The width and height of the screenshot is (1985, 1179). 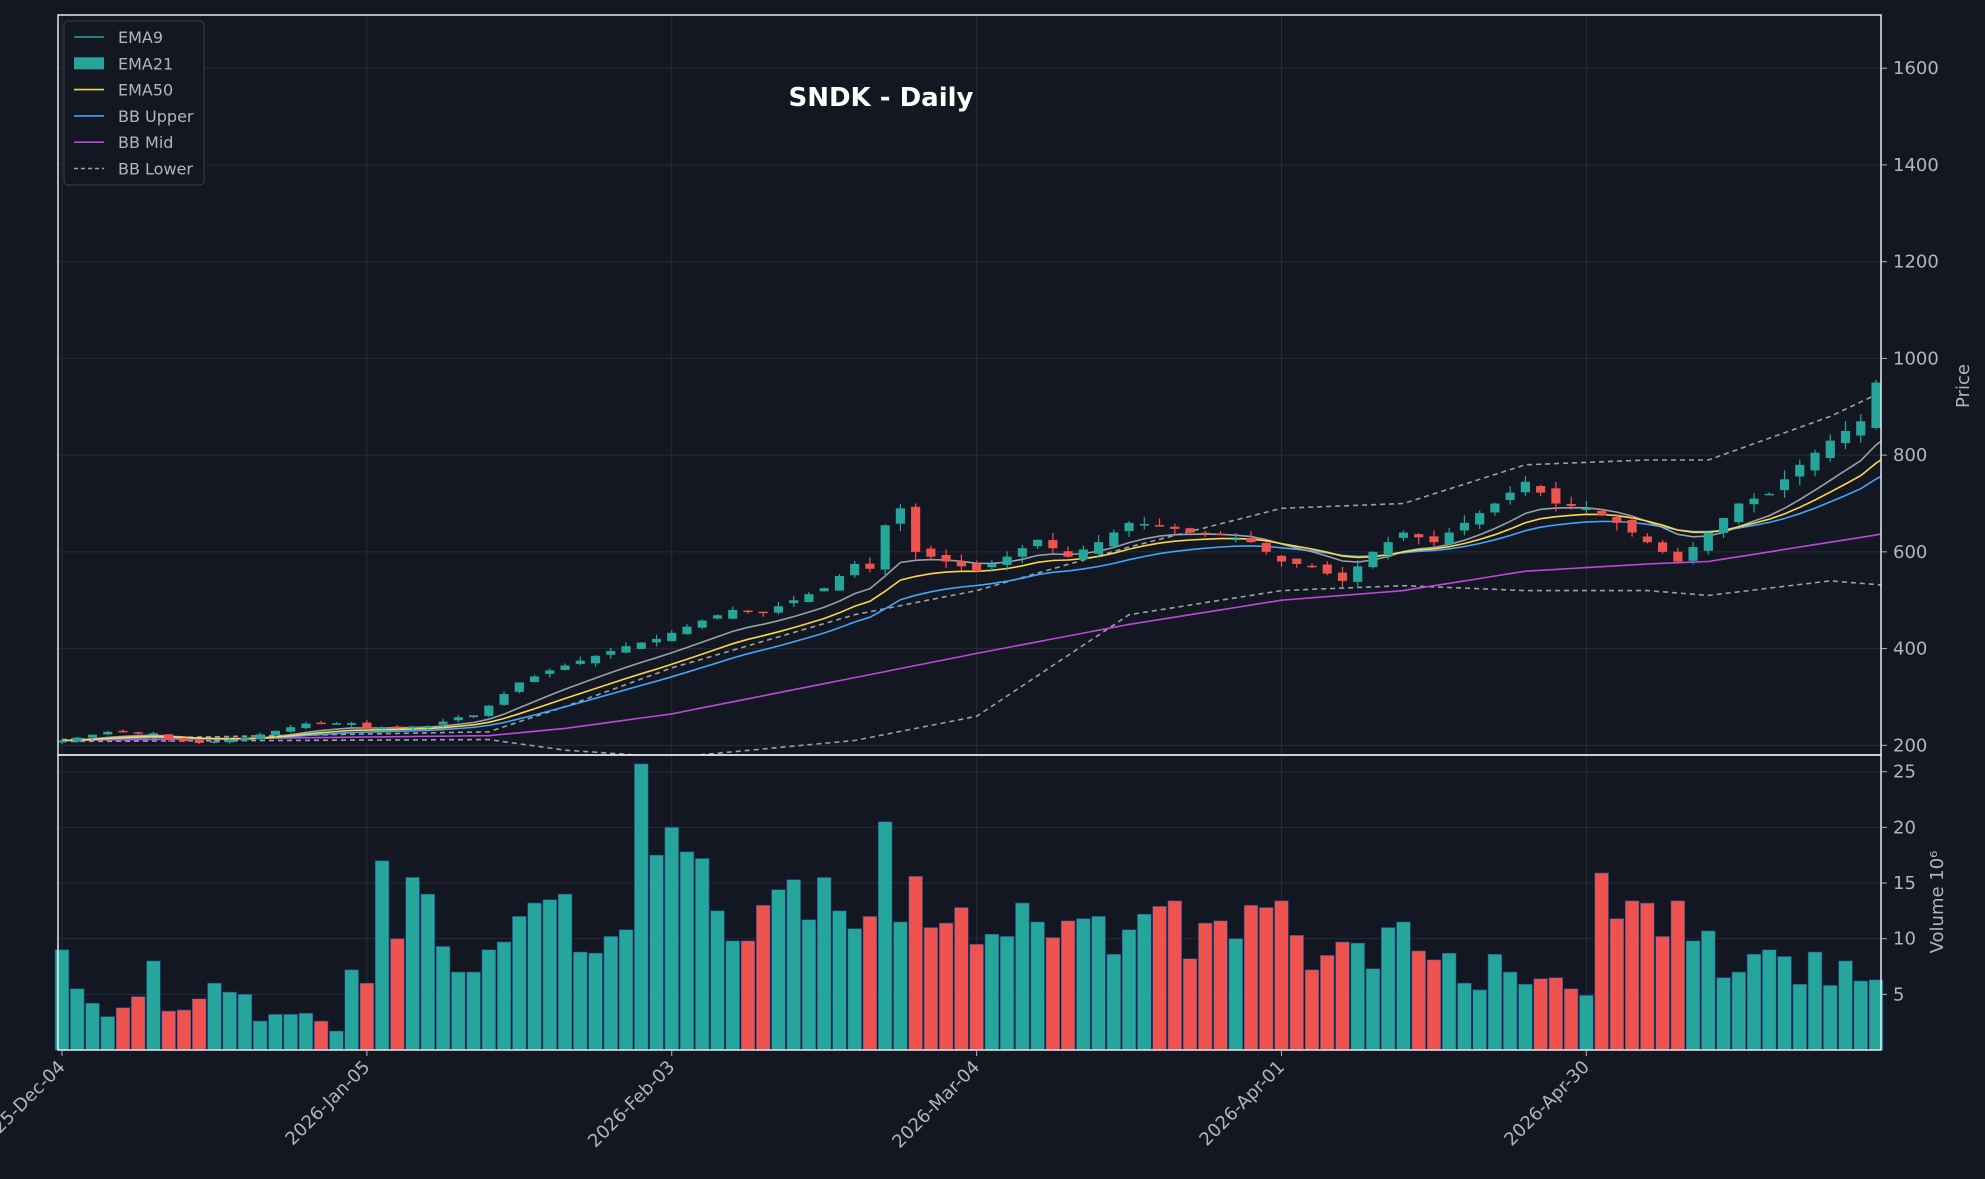 What do you see at coordinates (1910, 552) in the screenshot?
I see `price-tick-label: 600` at bounding box center [1910, 552].